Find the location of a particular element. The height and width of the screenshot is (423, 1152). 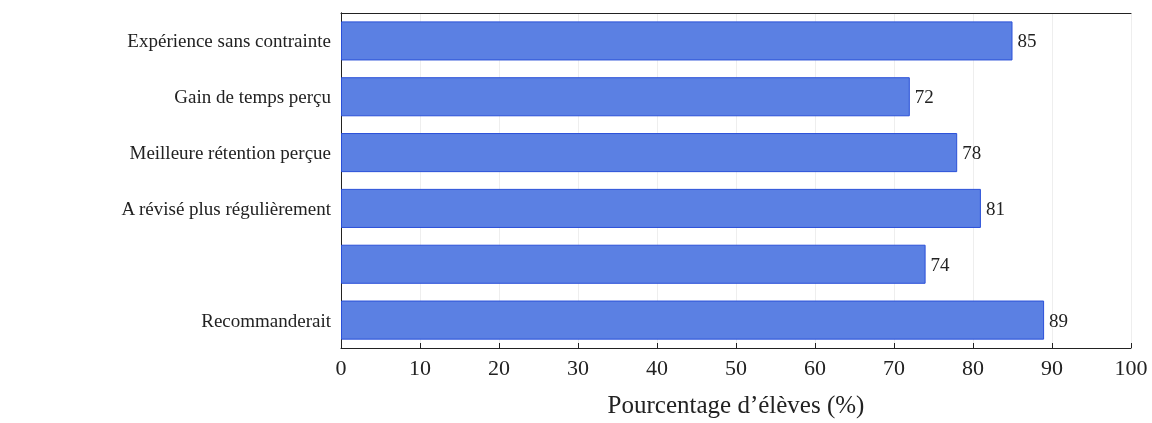

data-label: 81 is located at coordinates (995, 208).